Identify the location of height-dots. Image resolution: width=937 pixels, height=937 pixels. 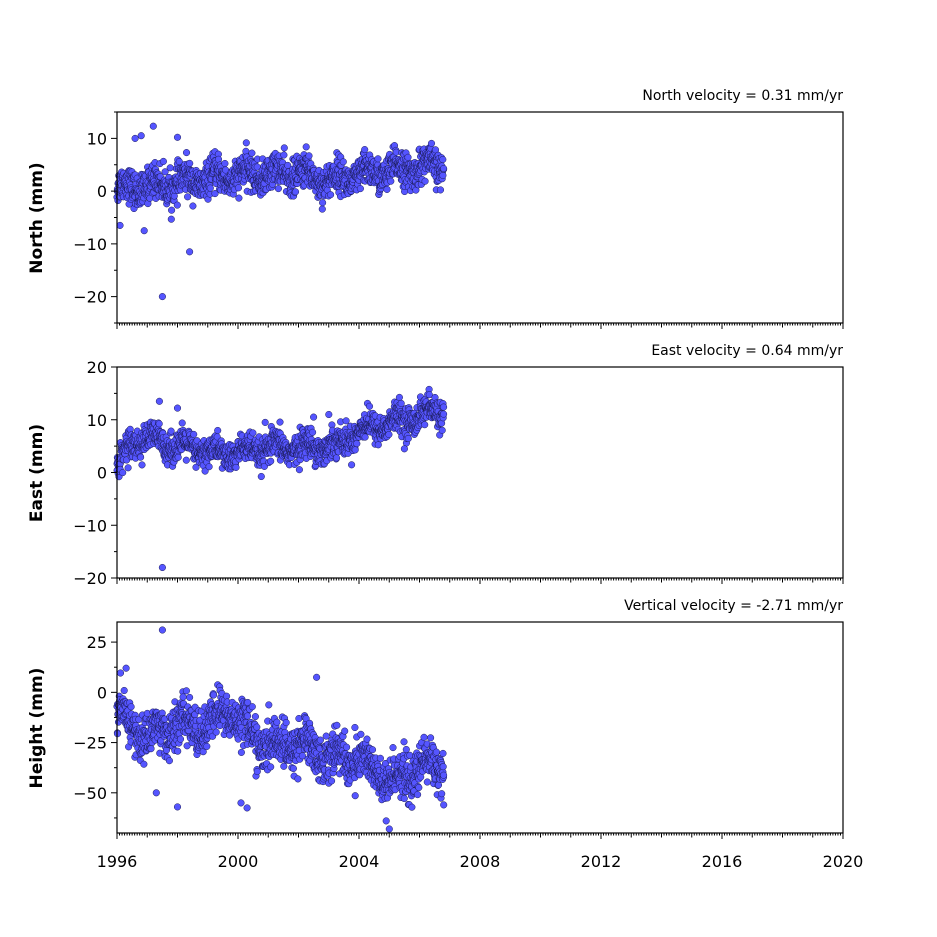
(280, 729).